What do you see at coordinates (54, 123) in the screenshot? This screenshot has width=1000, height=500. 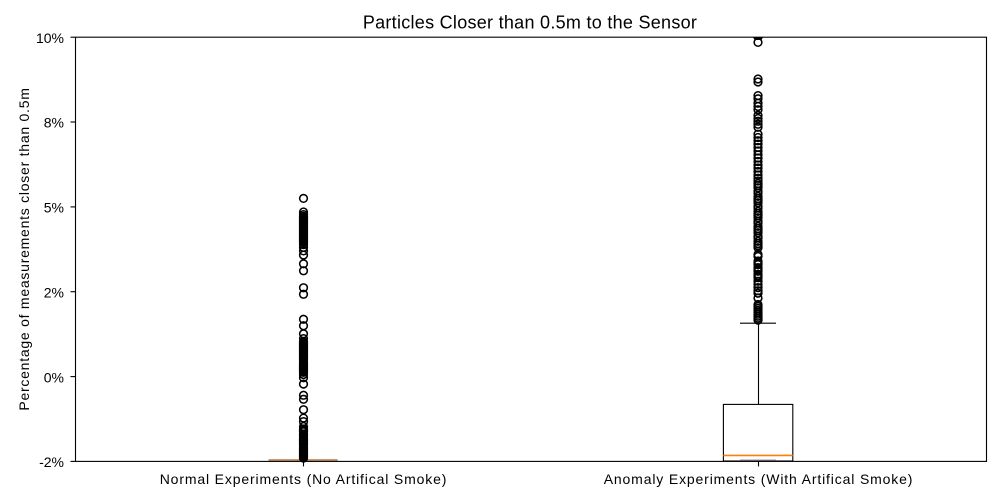 I see `svg-text: 8%` at bounding box center [54, 123].